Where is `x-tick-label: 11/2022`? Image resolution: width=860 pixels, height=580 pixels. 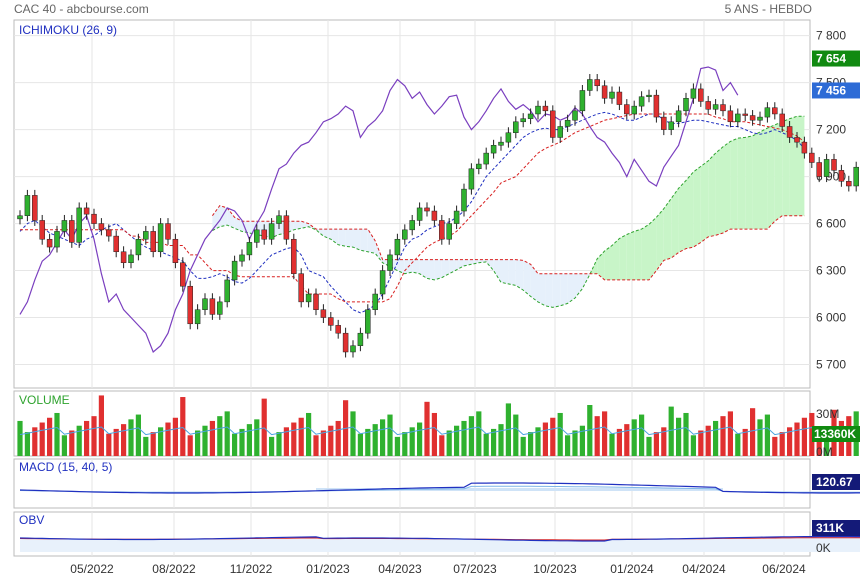 x-tick-label: 11/2022 is located at coordinates (251, 569).